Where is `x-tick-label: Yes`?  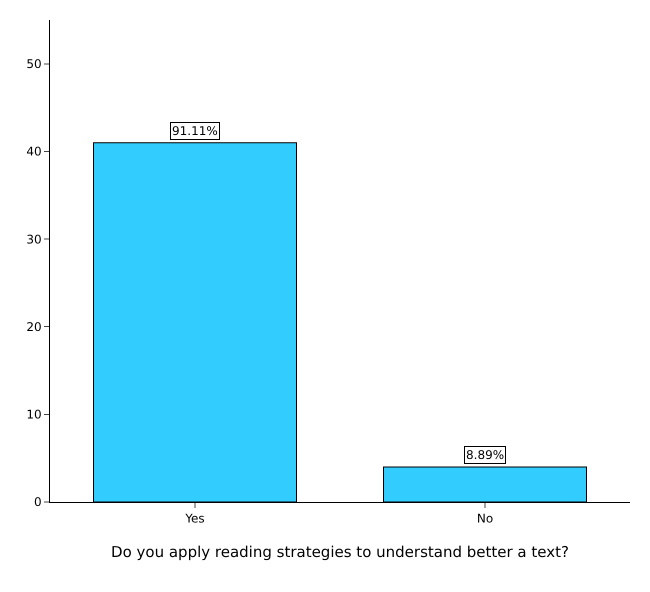 x-tick-label: Yes is located at coordinates (194, 518).